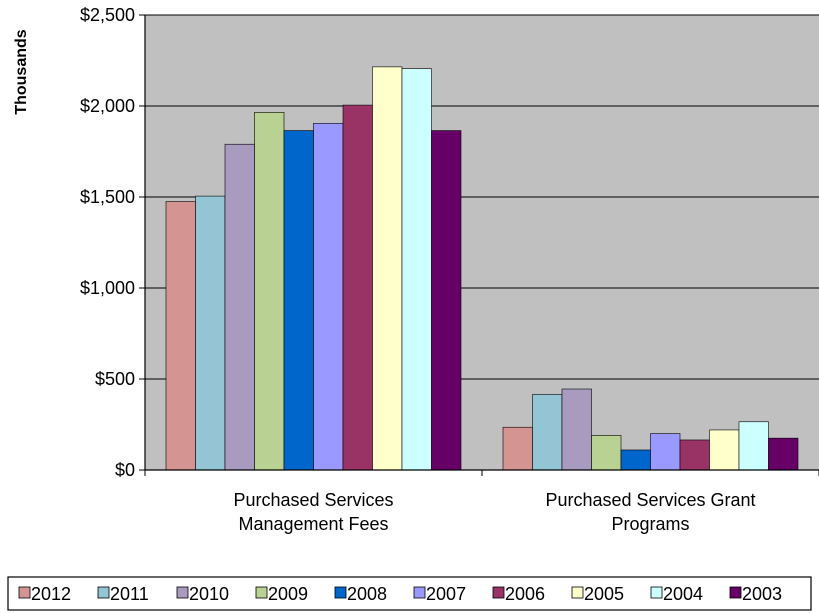 This screenshot has width=819, height=613. Describe the element at coordinates (604, 594) in the screenshot. I see `legend-label: 2005` at that location.